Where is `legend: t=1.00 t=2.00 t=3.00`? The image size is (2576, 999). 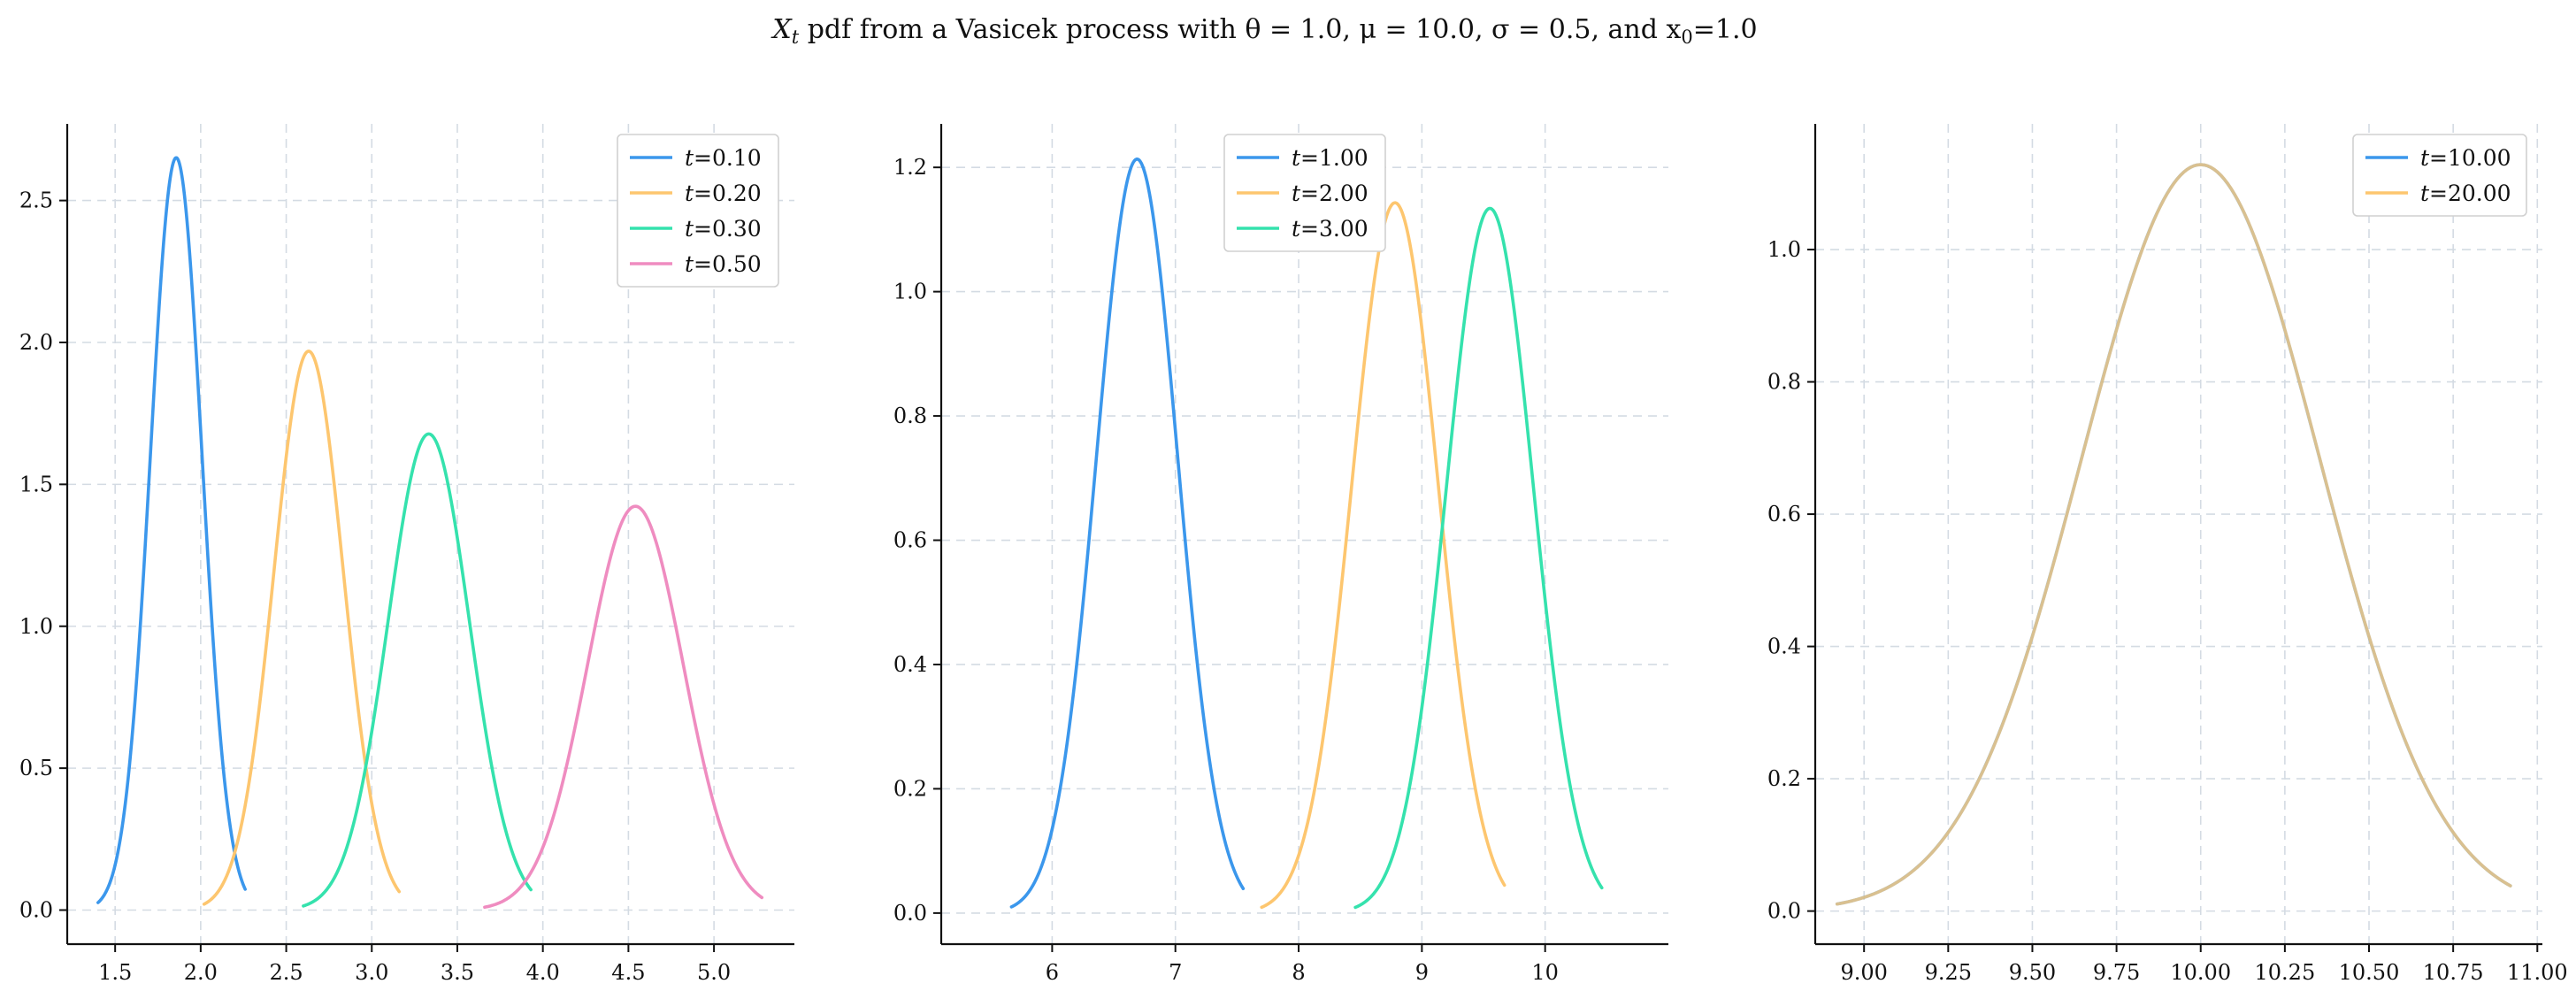
legend: t=1.00 t=2.00 t=3.00 is located at coordinates (1304, 193).